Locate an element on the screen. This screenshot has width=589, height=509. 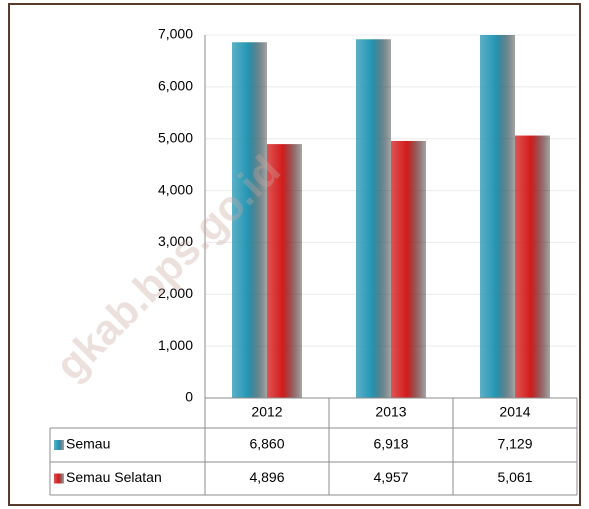
data-label: 5,061 is located at coordinates (514, 477).